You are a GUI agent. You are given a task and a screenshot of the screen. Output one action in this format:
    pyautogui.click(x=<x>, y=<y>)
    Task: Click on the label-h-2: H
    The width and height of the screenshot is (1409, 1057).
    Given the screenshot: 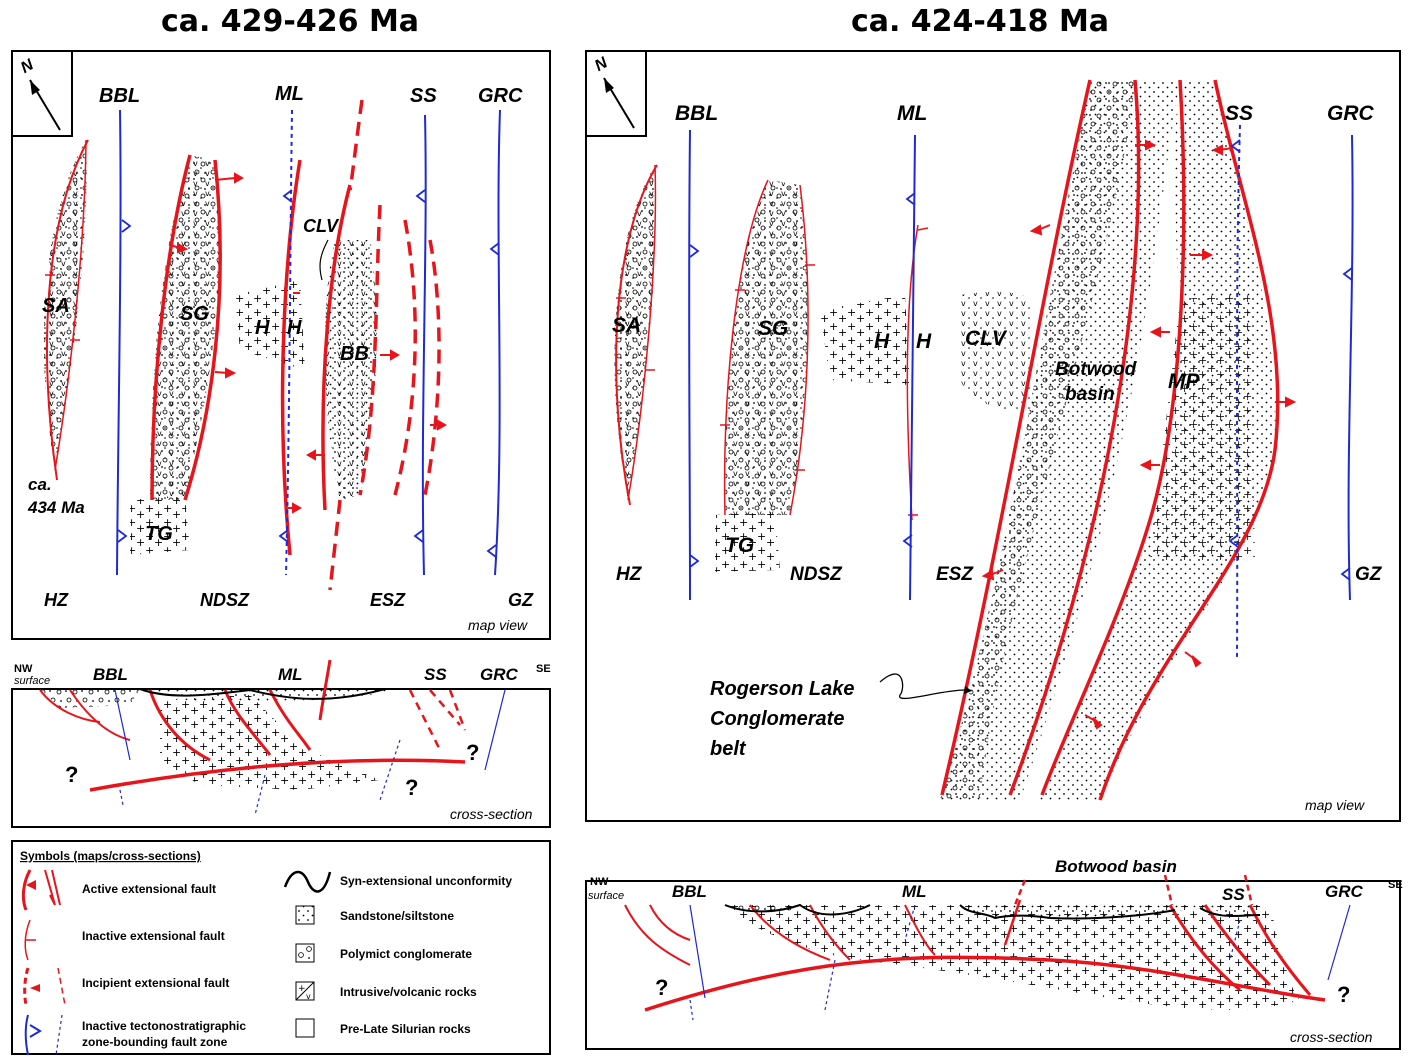 What is the action you would take?
    pyautogui.click(x=294, y=328)
    